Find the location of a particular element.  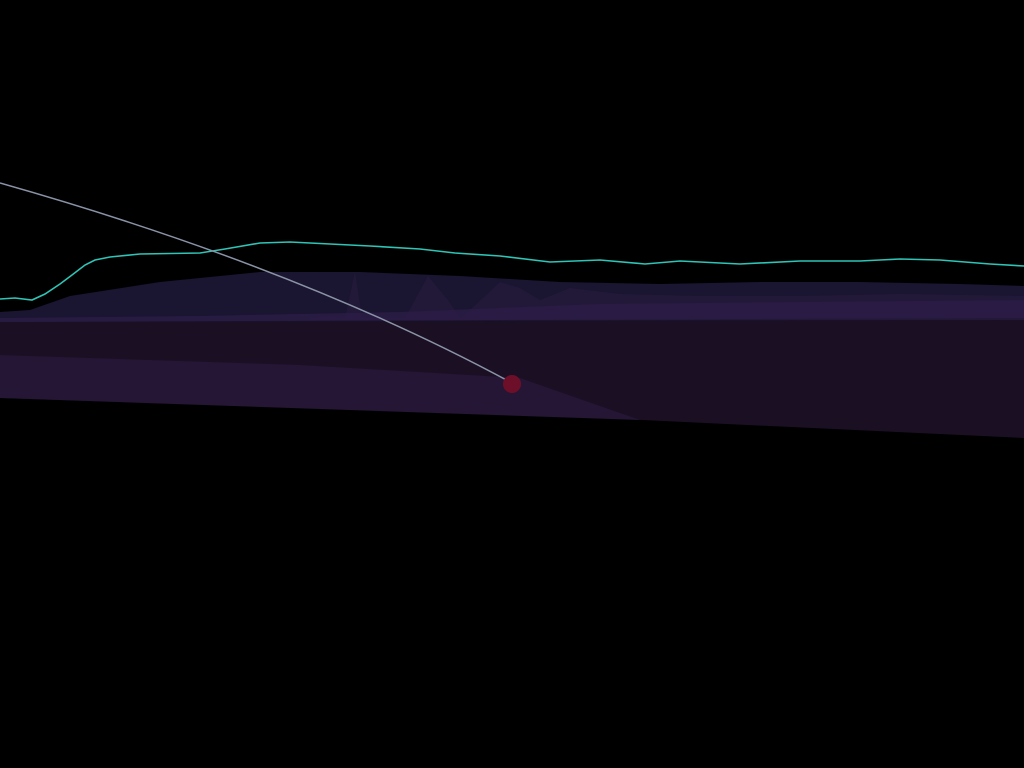

trajectory-arc is located at coordinates (256, 283).